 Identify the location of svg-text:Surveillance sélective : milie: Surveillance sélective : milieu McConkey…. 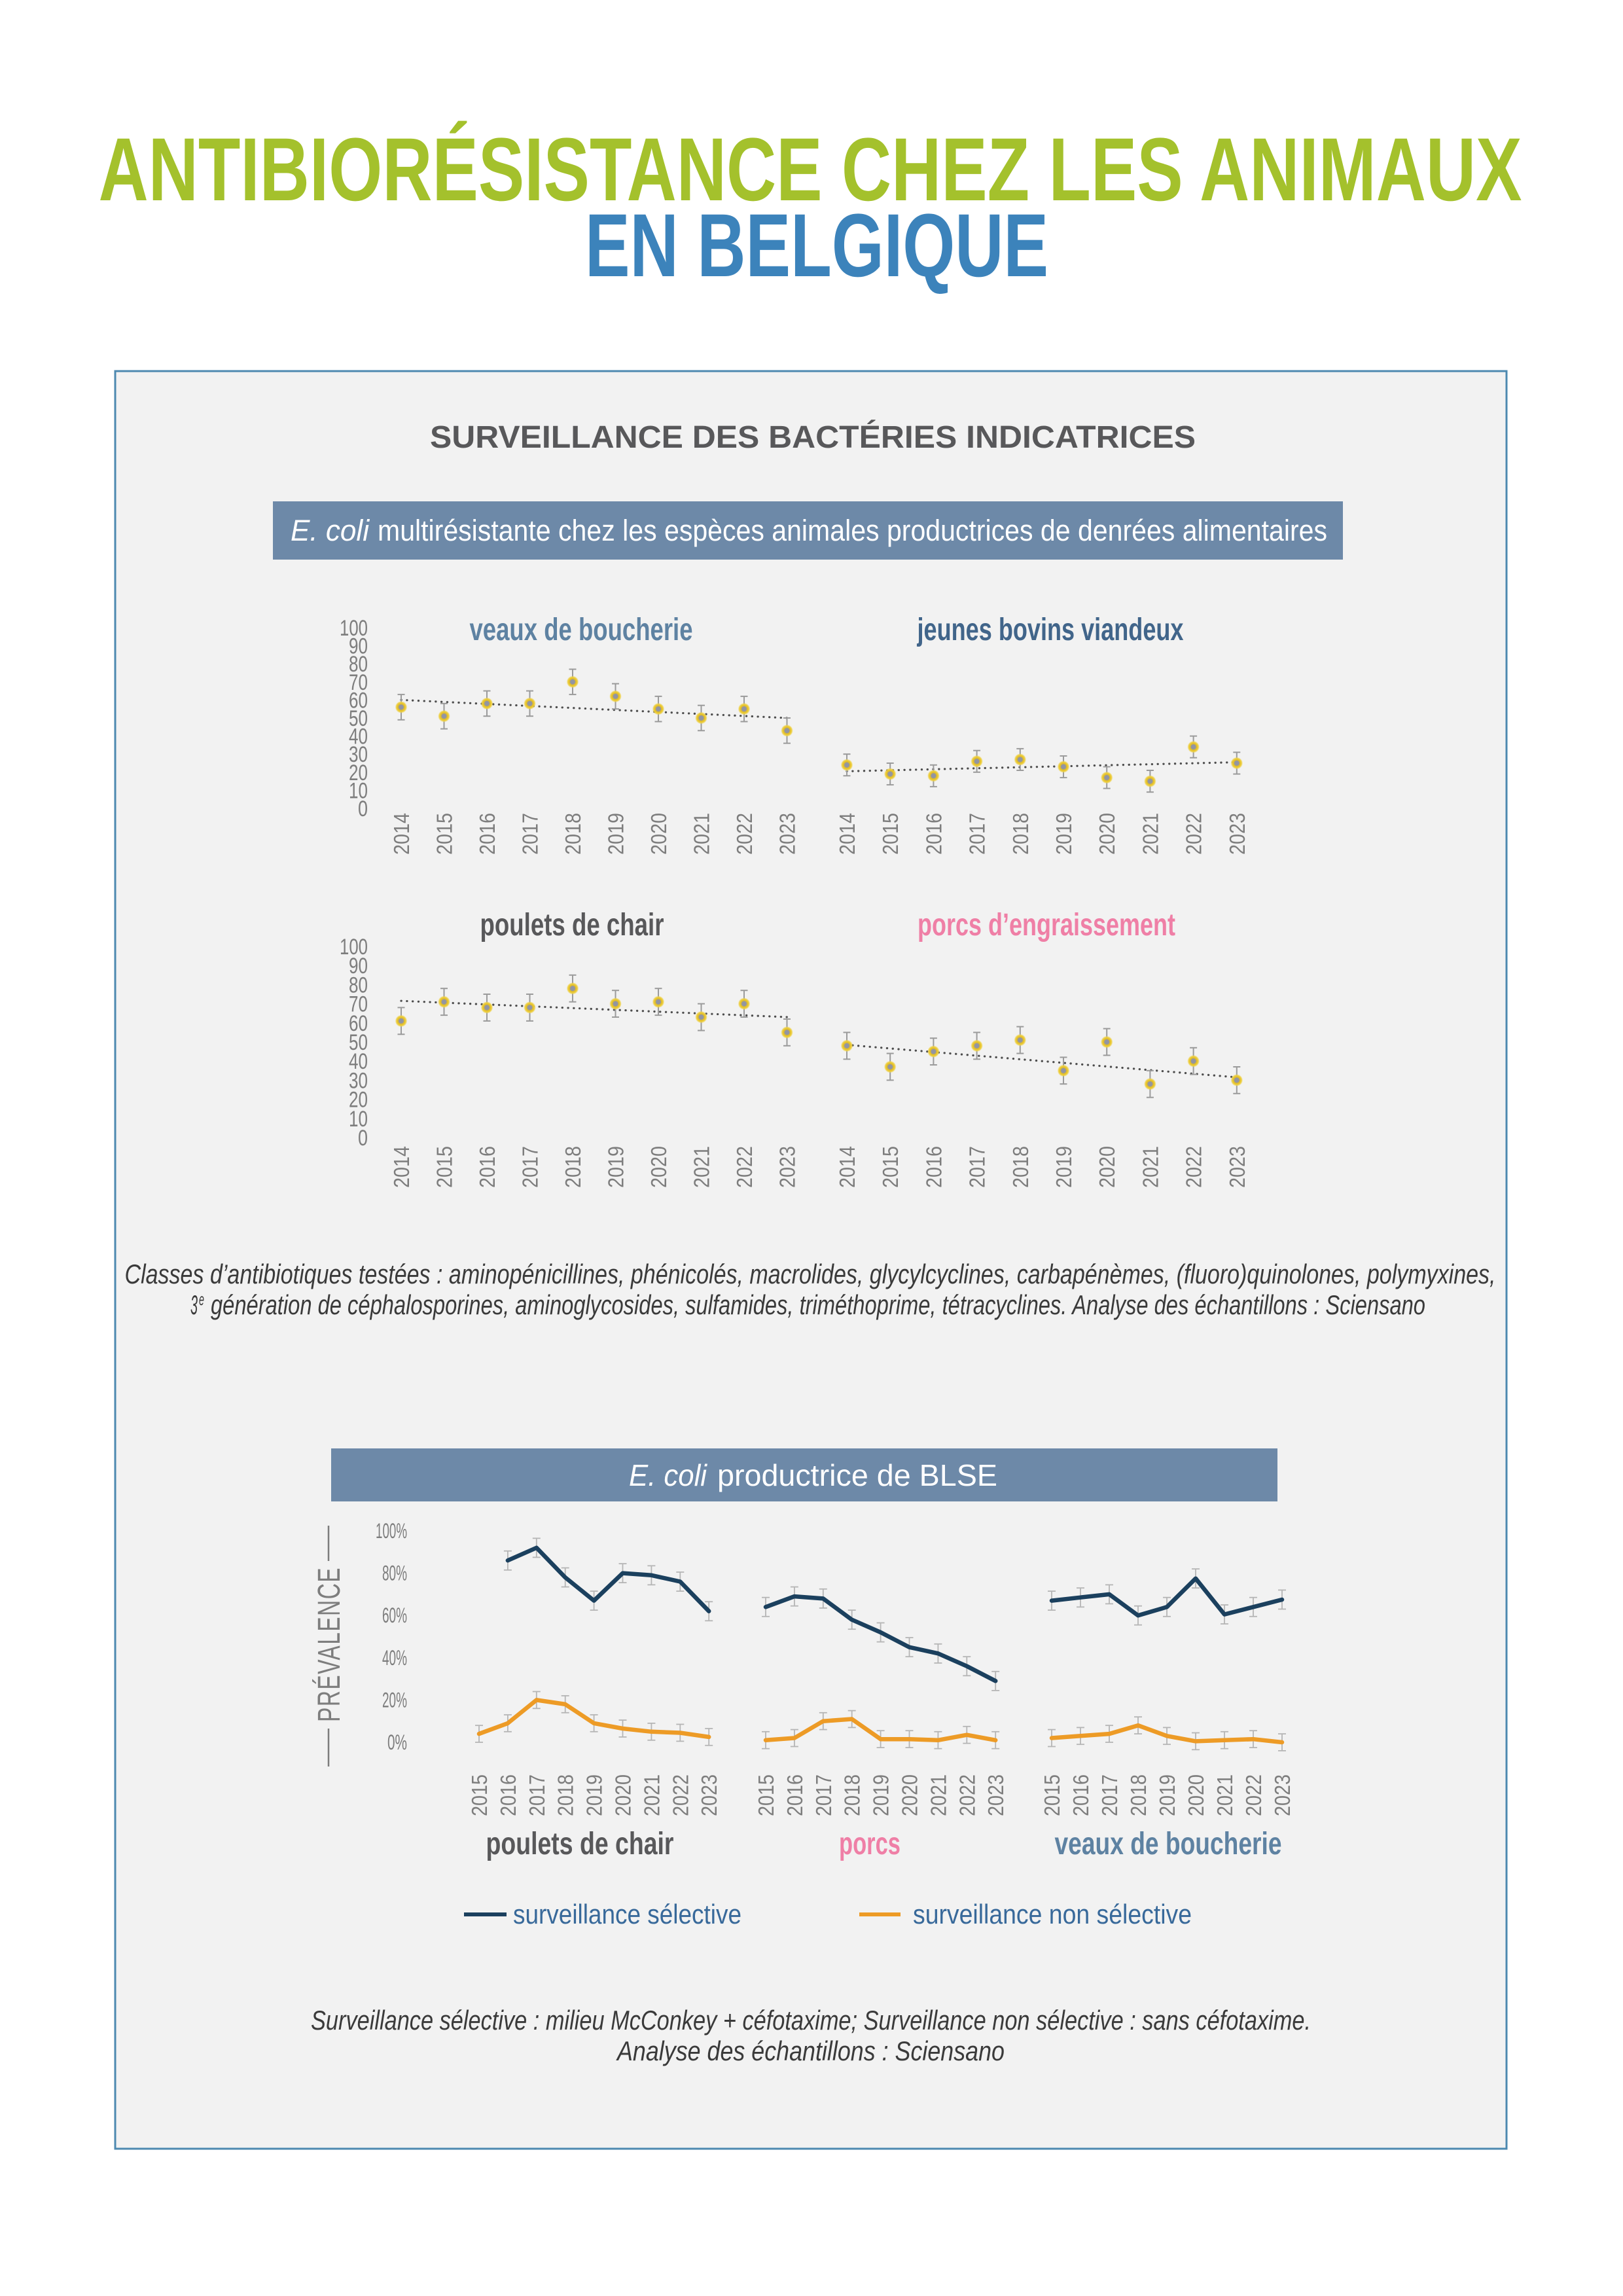
(811, 2020).